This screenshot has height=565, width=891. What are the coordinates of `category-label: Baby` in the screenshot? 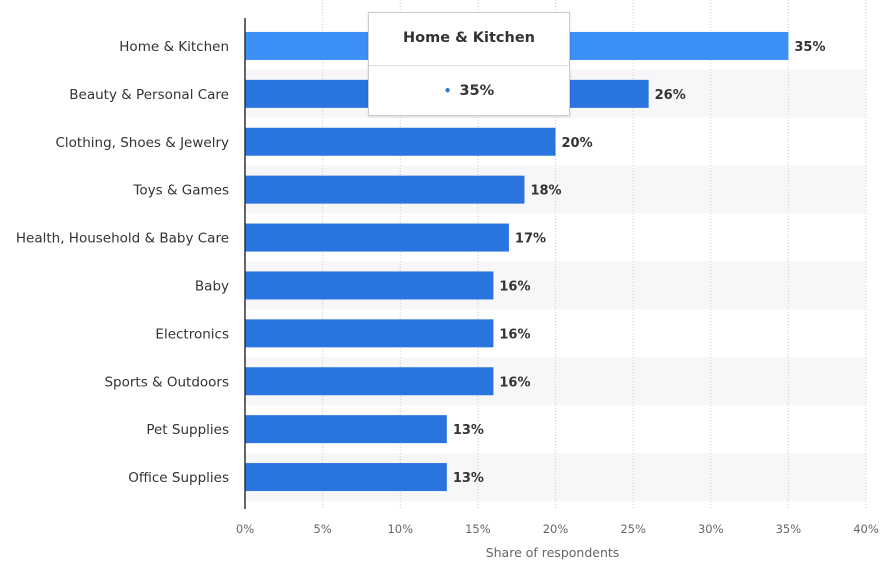 It's located at (212, 286).